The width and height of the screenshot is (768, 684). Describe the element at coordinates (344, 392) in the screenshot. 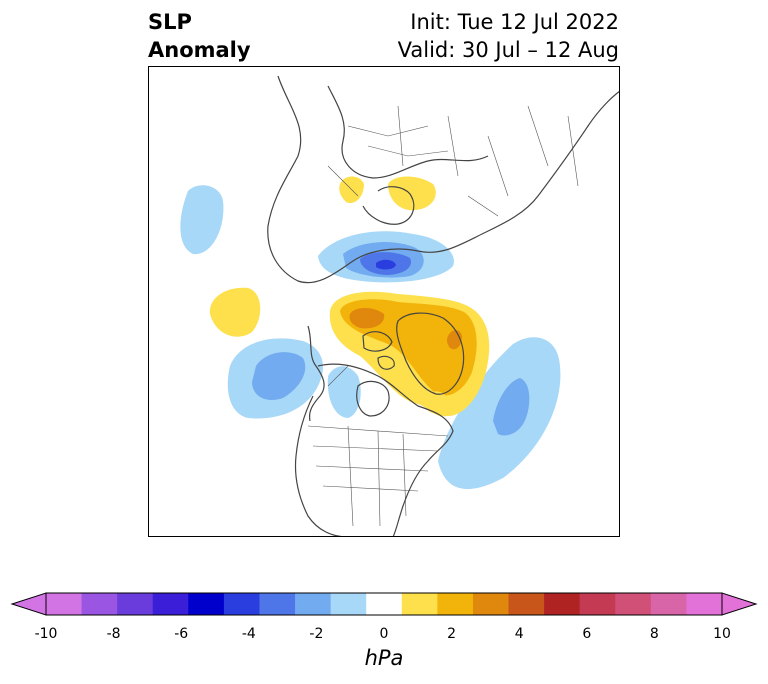

I see `anomaly-low-hudson` at that location.